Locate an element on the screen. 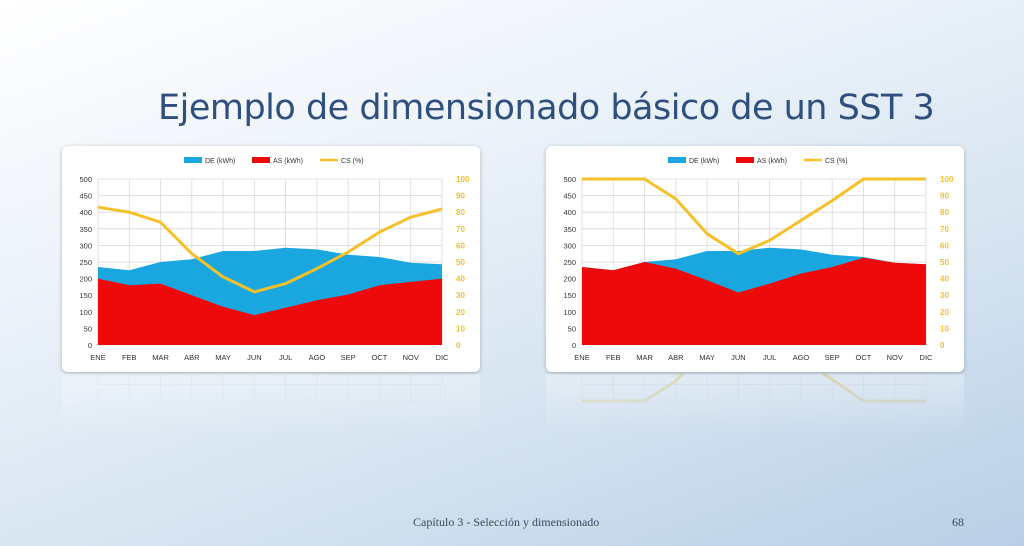 This screenshot has width=1024, height=546. footer-text: Capítulo 3 - Selección y dimensionado is located at coordinates (506, 522).